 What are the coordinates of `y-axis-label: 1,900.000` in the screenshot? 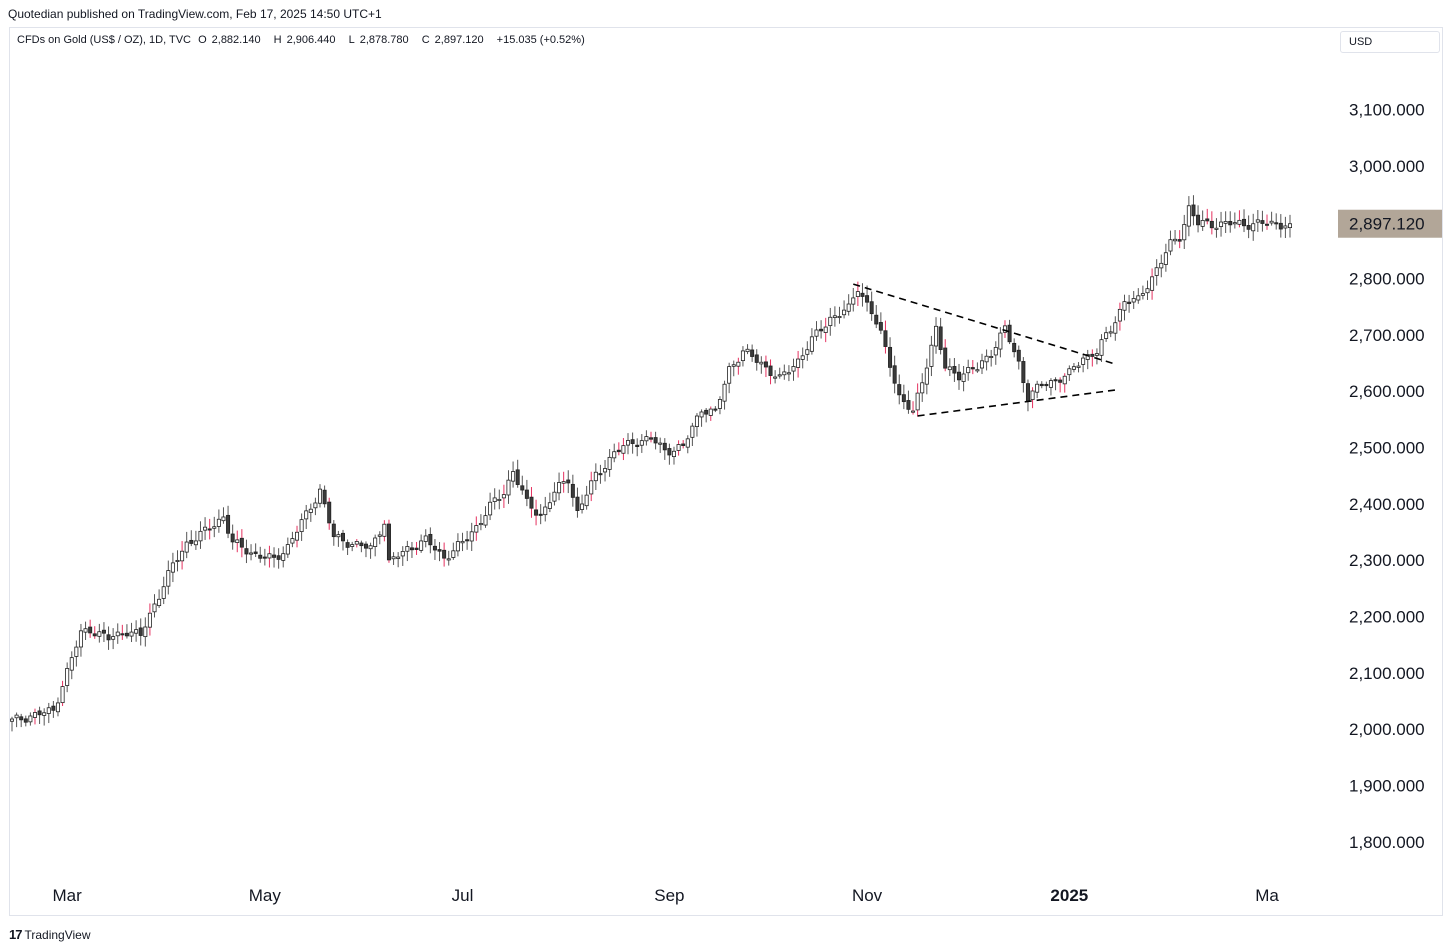 It's located at (1387, 785).